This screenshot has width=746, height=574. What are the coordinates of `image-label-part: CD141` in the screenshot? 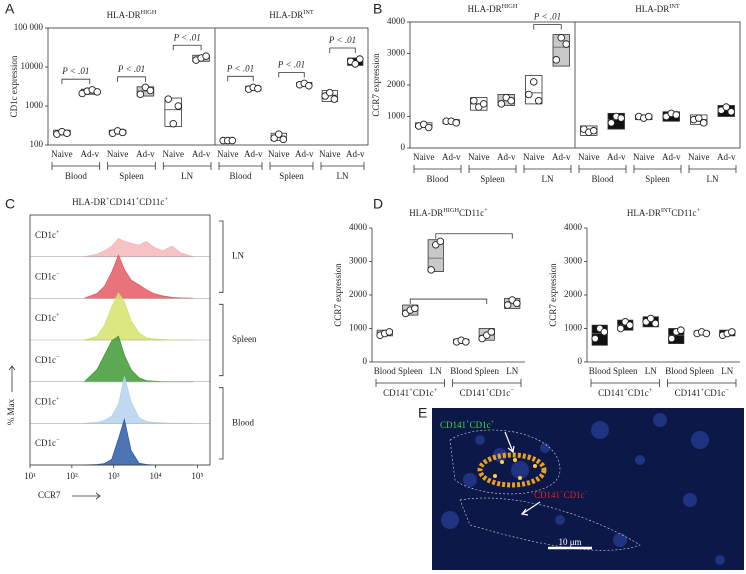 It's located at (547, 495).